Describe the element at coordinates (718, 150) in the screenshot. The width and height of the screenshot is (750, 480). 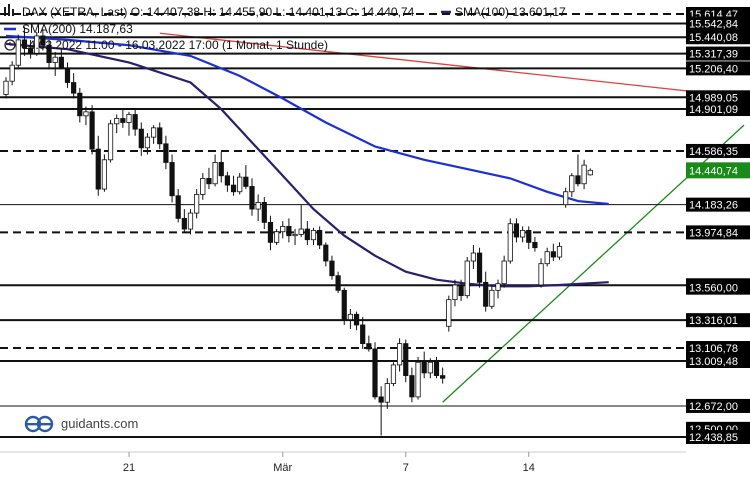
I see `level-label-box` at that location.